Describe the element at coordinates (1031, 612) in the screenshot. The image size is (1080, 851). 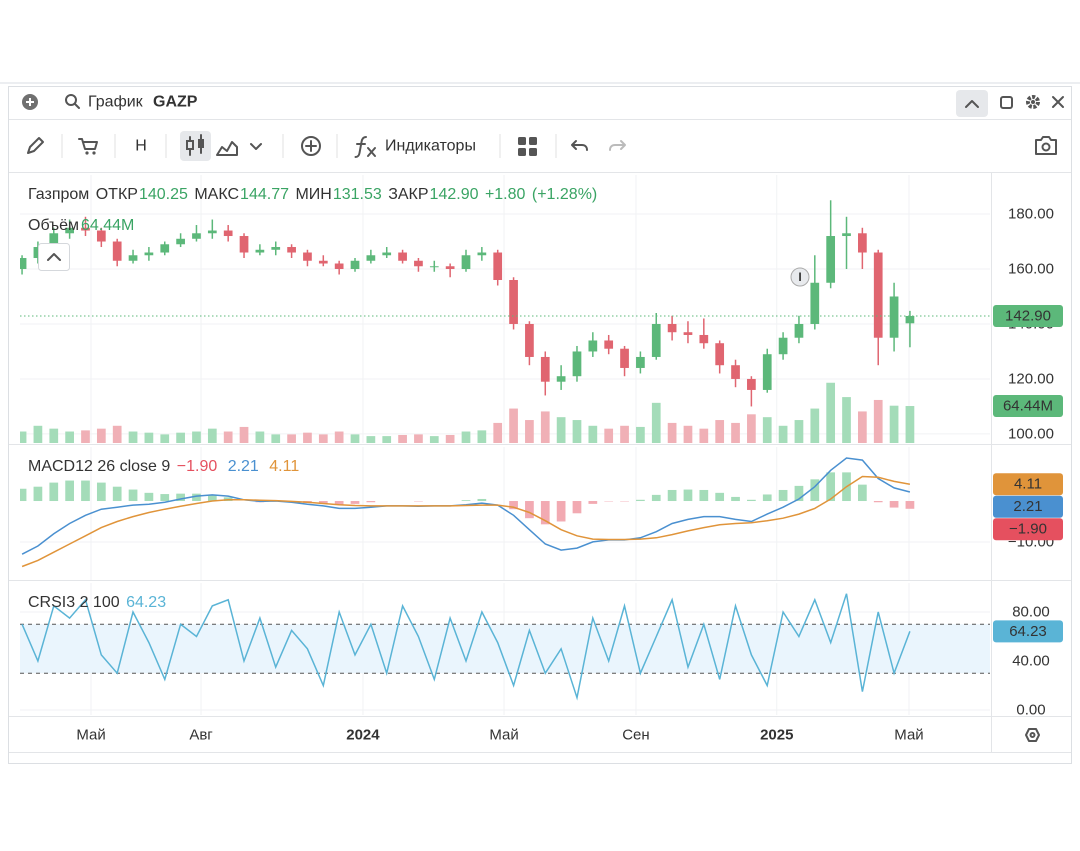
I see `y-tick-label: 80.00` at that location.